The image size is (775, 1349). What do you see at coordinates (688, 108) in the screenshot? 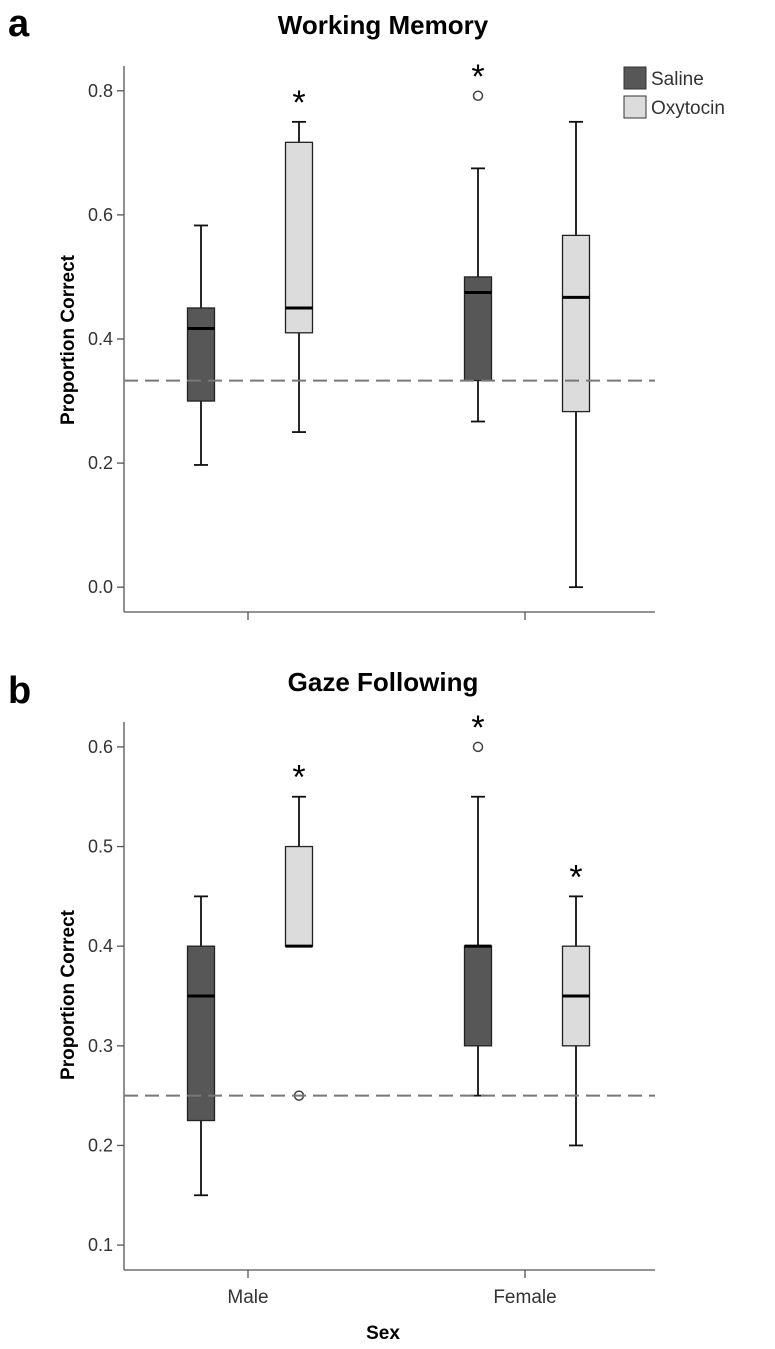
I see `legend-label-oxytocin: Oxytocin` at bounding box center [688, 108].